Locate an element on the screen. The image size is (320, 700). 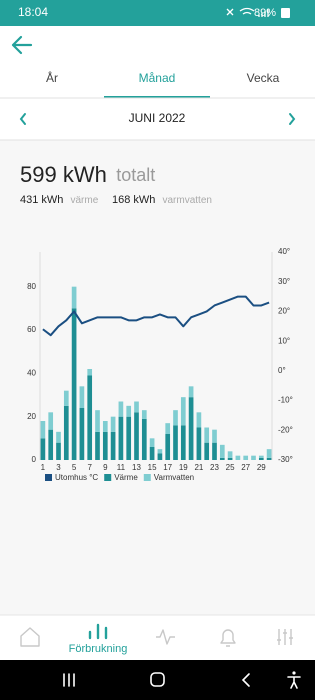
y2-tick-label: 40° is located at coordinates (284, 251).